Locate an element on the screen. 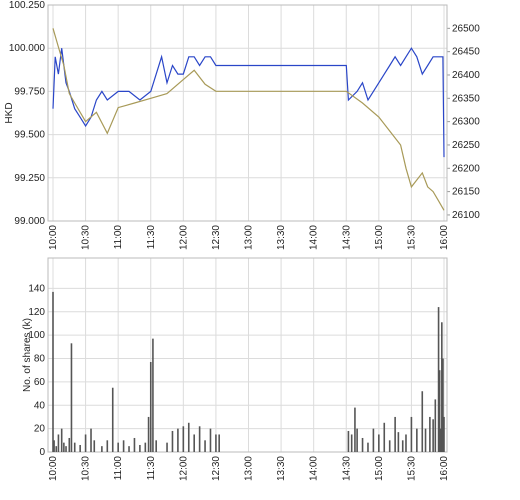 Image resolution: width=520 pixels, height=500 pixels. y-tick-label: 120 is located at coordinates (36, 312).